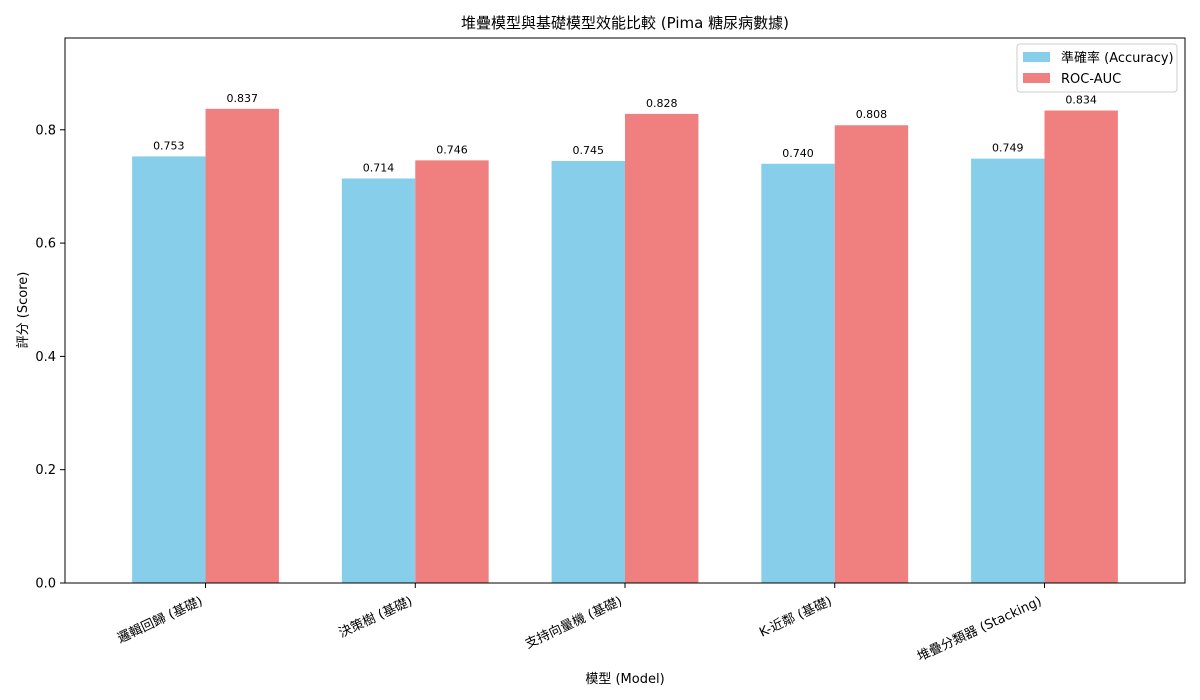 This screenshot has height=700, width=1200. I want to click on legend-label: ROC-AUC, so click(1091, 79).